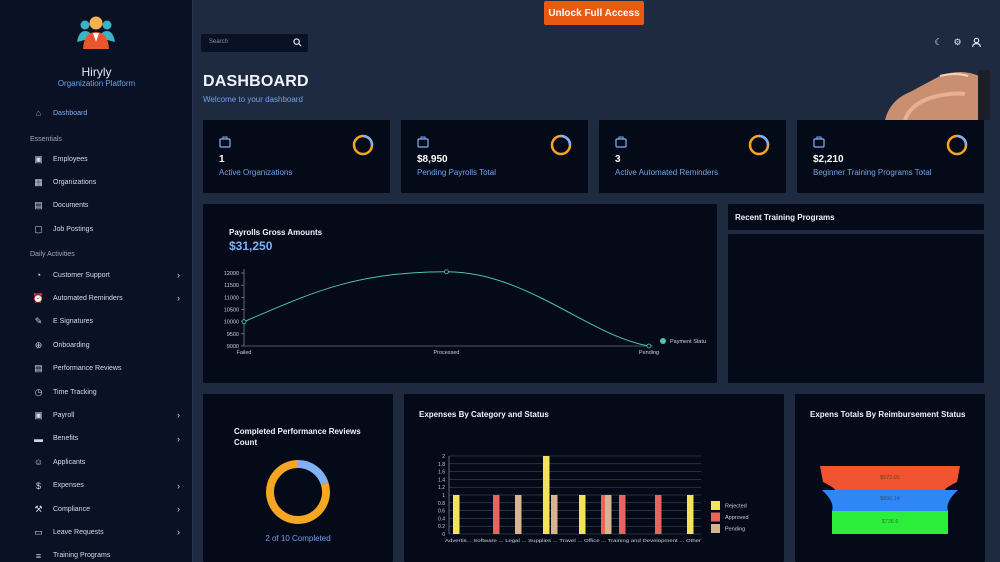 Image resolution: width=1000 pixels, height=562 pixels. What do you see at coordinates (96, 32) in the screenshot?
I see `logo` at bounding box center [96, 32].